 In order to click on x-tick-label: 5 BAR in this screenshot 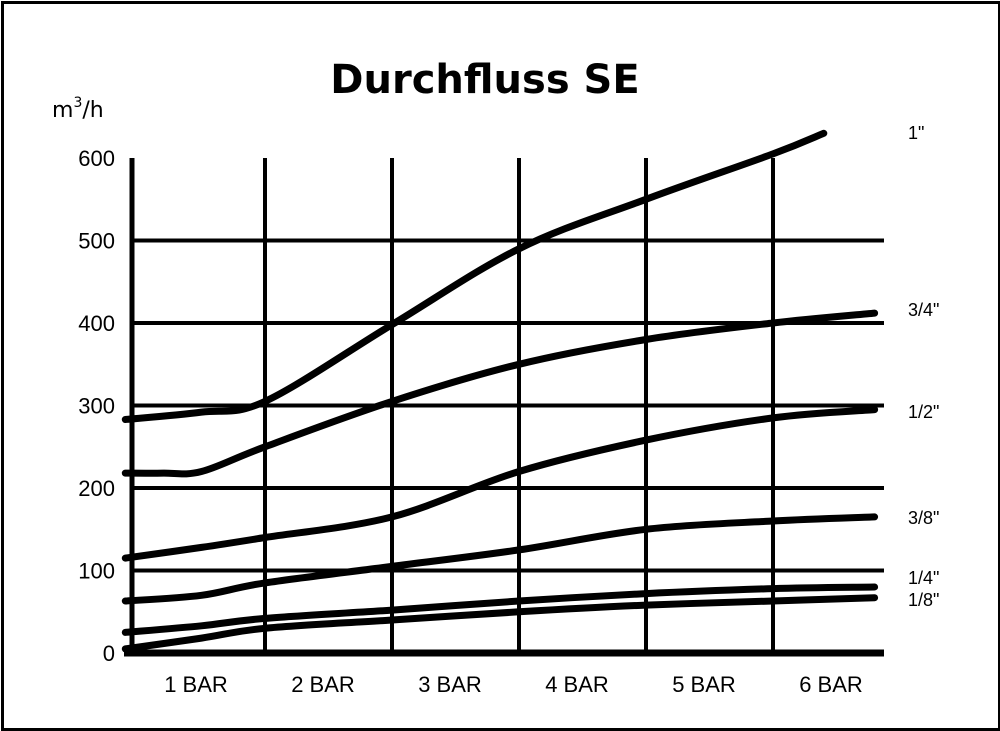, I will do `click(704, 684)`.